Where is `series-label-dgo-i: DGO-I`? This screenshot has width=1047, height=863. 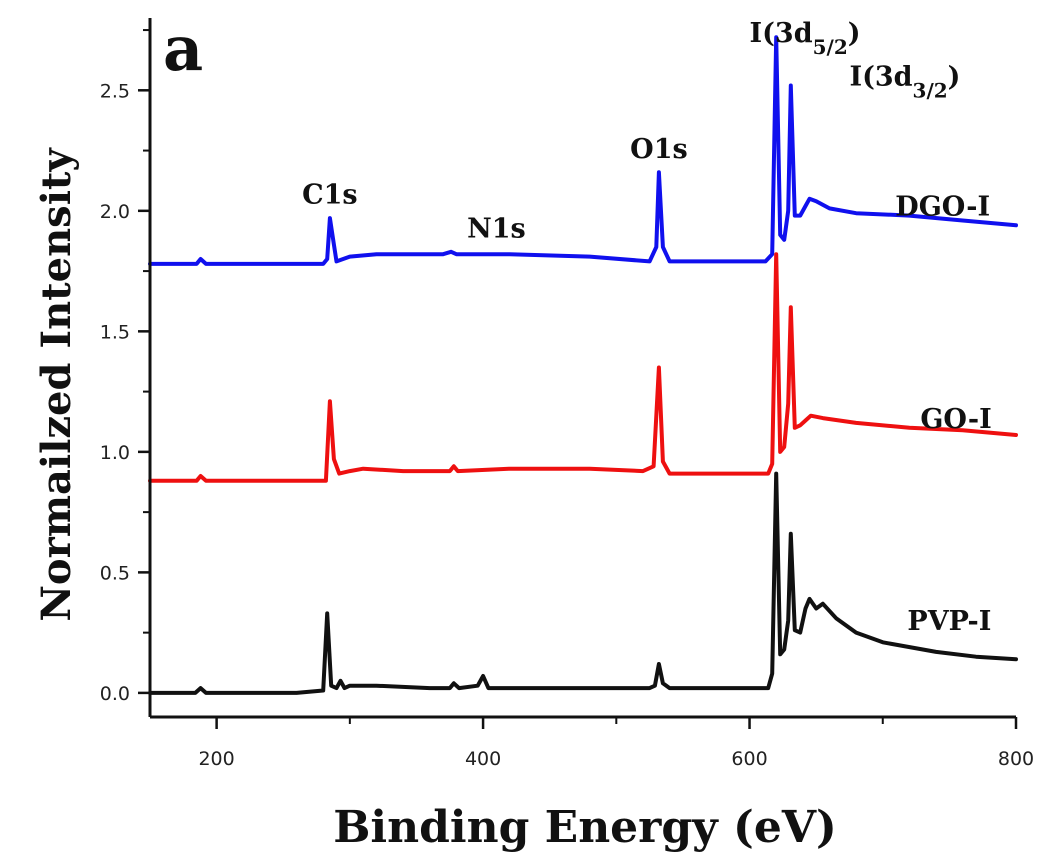
series-label-dgo-i: DGO-I is located at coordinates (942, 207).